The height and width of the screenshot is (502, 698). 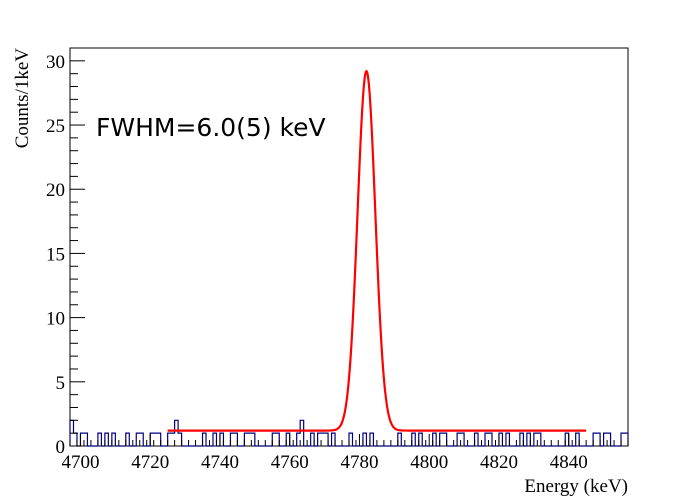 What do you see at coordinates (150, 462) in the screenshot?
I see `x-tick-label: 4720` at bounding box center [150, 462].